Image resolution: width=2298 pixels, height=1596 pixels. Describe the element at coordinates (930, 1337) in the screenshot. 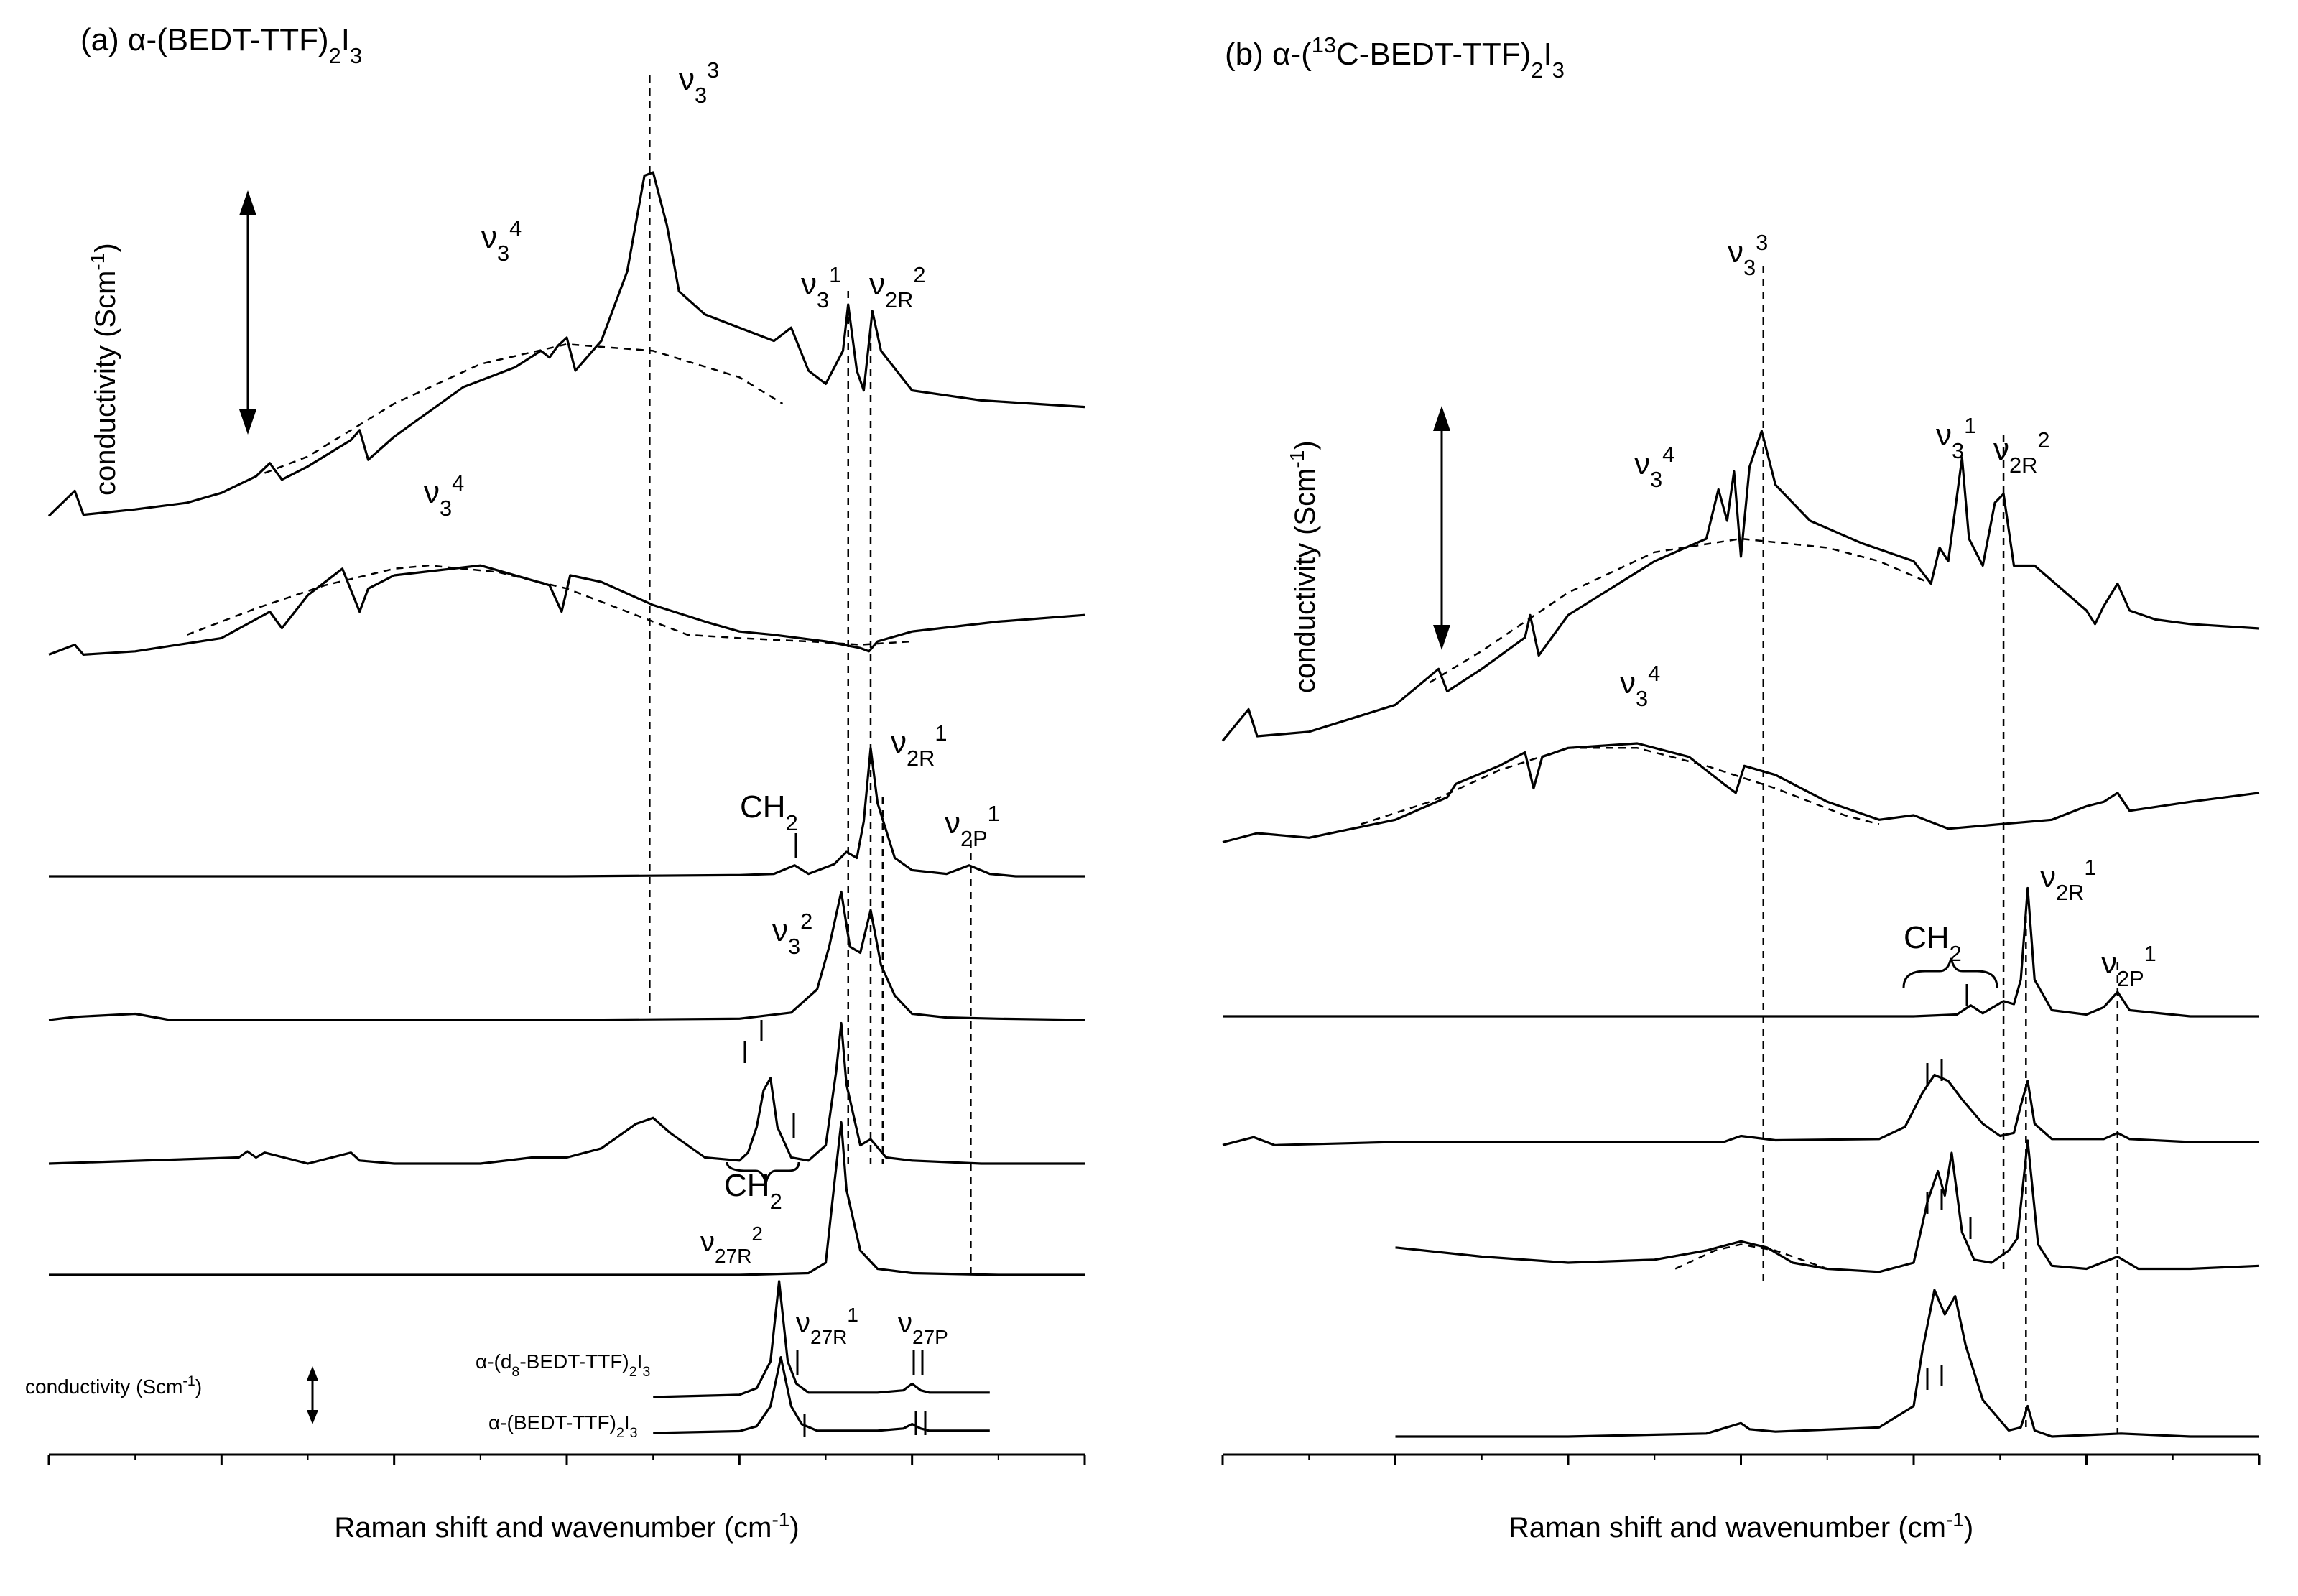

I see `panel-a-label-v27p-part: 27P` at that location.